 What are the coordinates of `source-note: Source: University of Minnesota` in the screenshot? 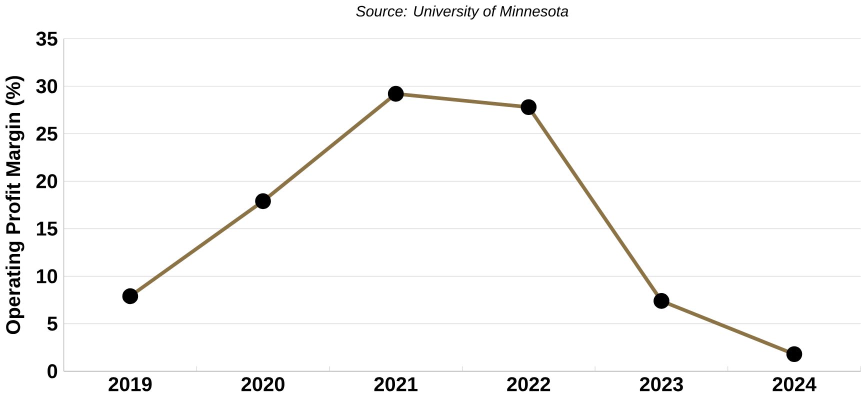 It's located at (462, 13).